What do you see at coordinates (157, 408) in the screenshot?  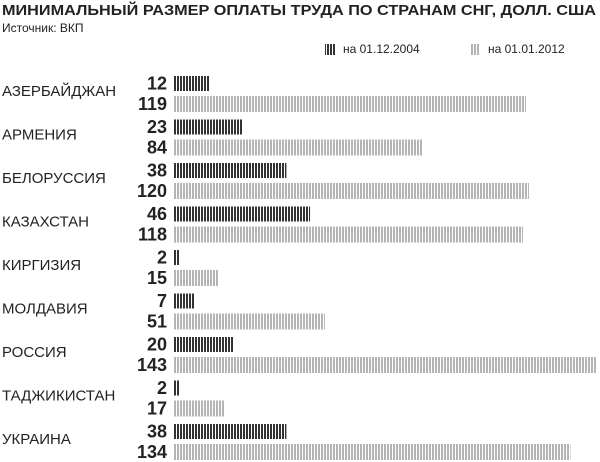 I see `value-label: 17` at bounding box center [157, 408].